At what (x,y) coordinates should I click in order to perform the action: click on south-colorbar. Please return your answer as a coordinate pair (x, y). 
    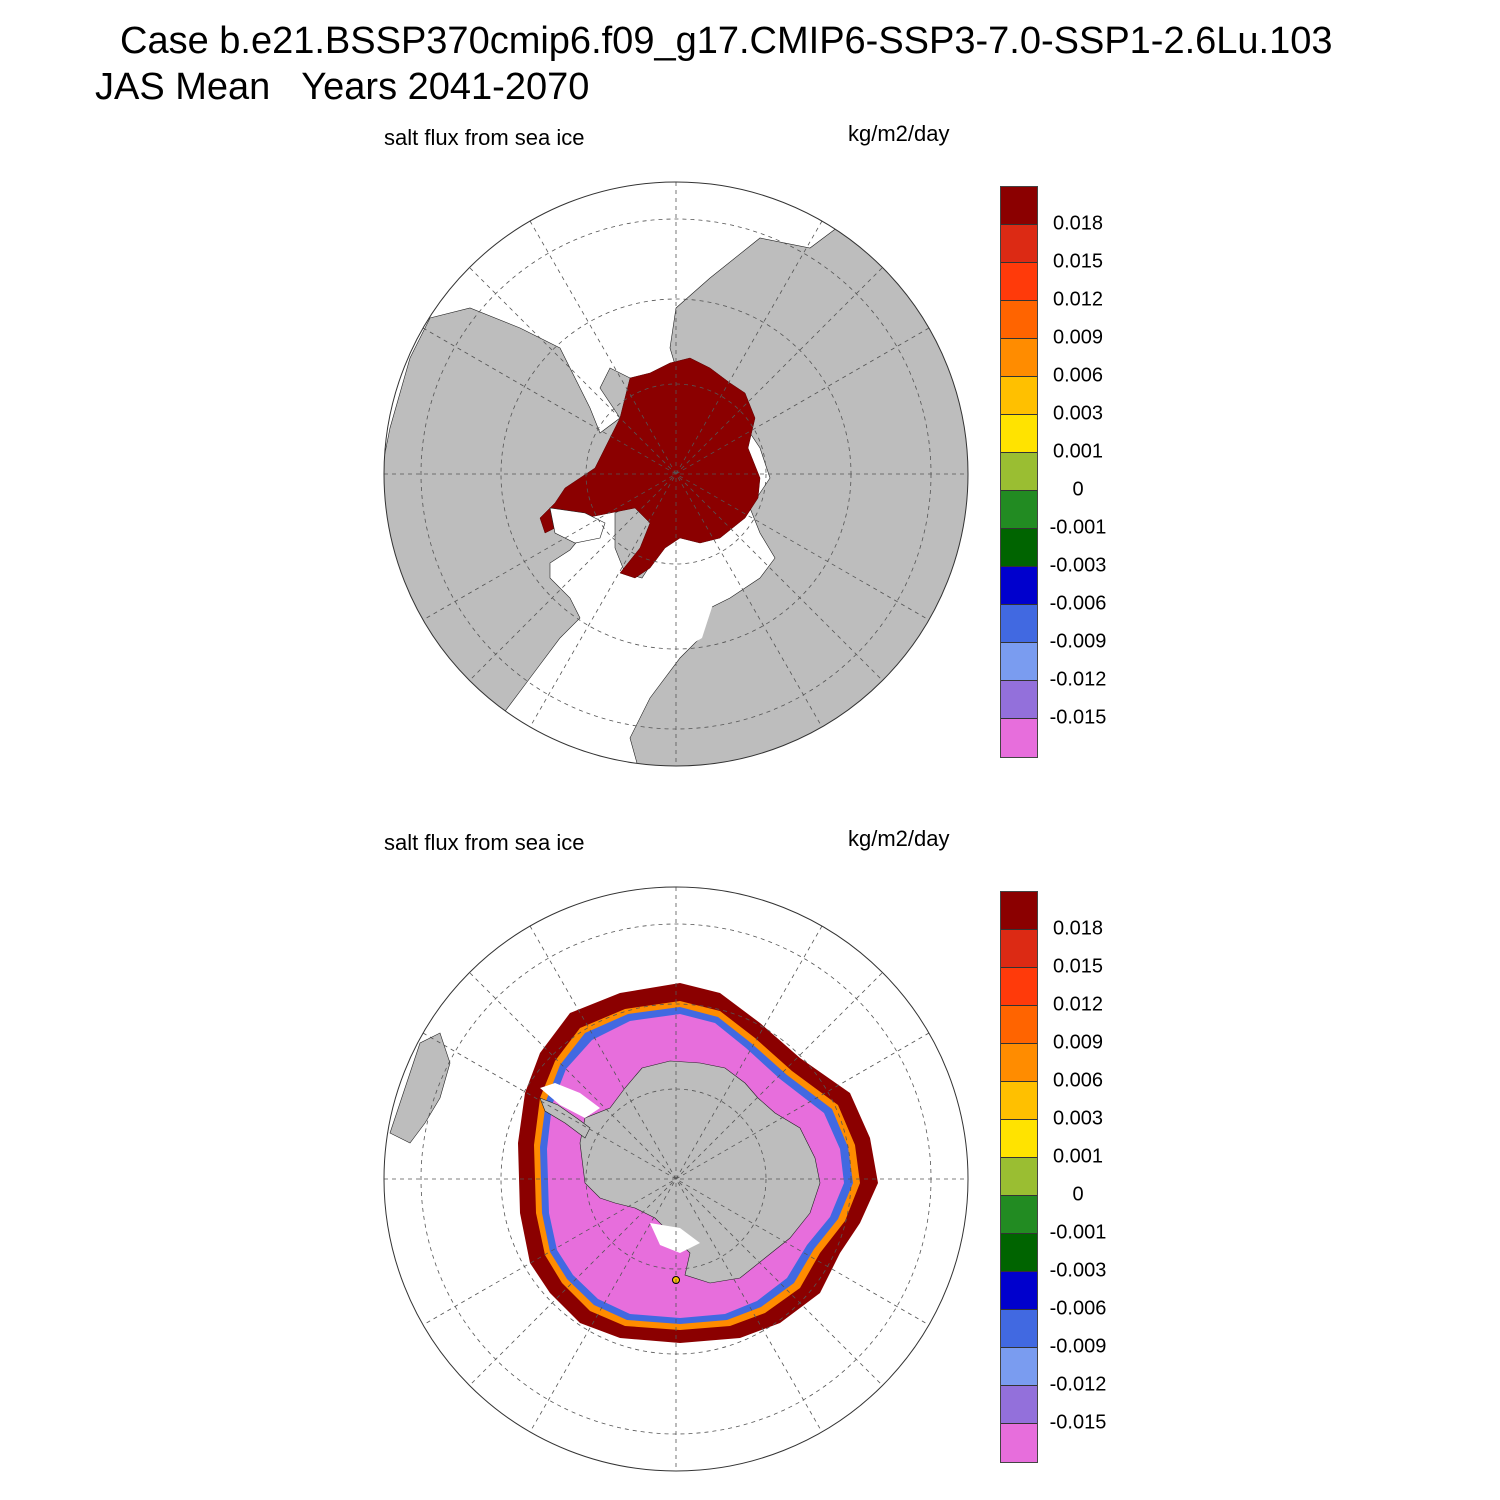
    Looking at the image, I should click on (1019, 1177).